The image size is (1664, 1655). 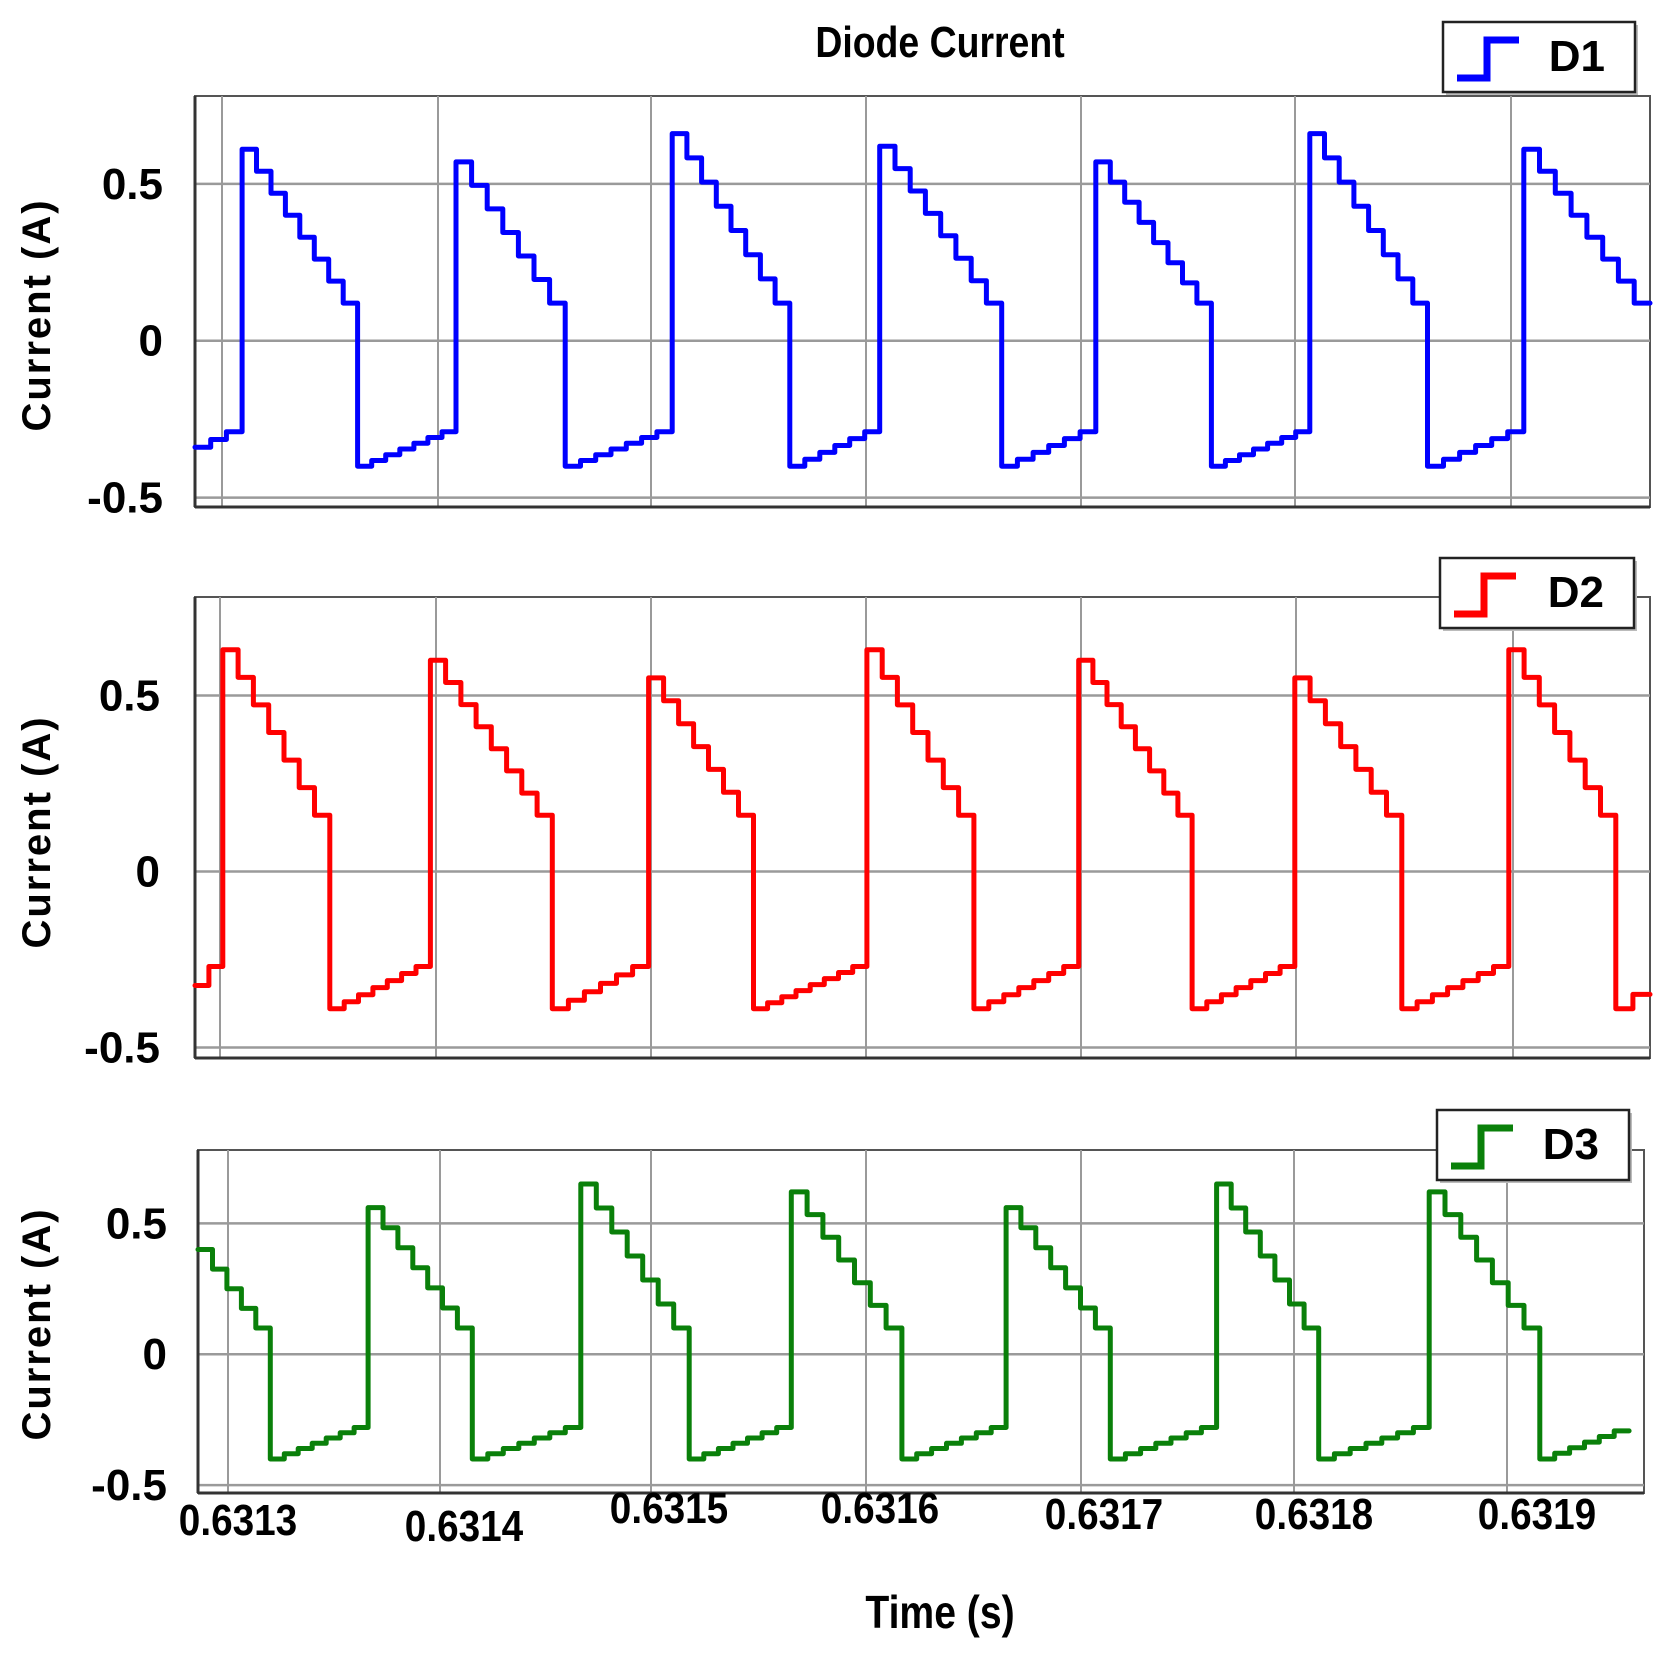 I want to click on x-tick-label: 0.6318, so click(x=1314, y=1514).